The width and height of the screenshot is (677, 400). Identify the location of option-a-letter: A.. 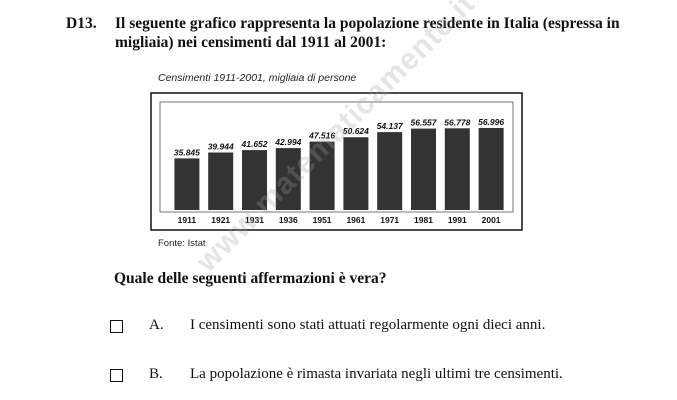
(156, 325).